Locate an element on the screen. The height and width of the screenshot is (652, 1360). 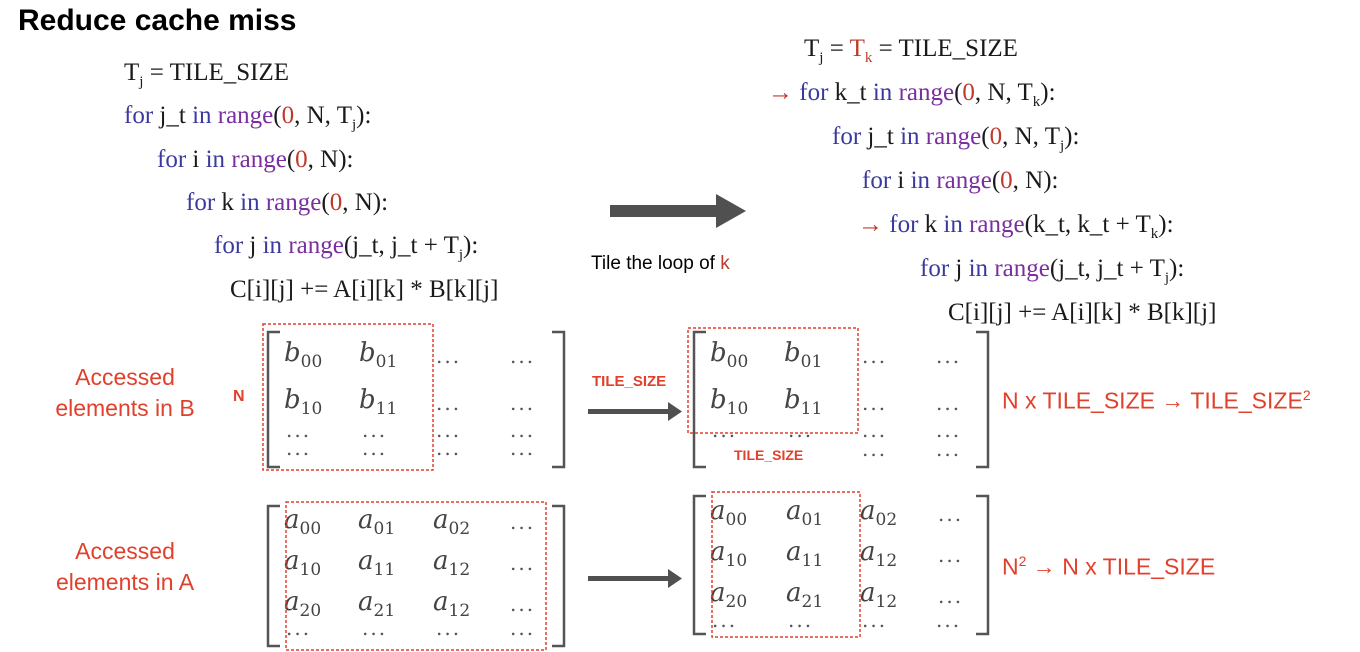
a-left-highlight is located at coordinates (416, 576).